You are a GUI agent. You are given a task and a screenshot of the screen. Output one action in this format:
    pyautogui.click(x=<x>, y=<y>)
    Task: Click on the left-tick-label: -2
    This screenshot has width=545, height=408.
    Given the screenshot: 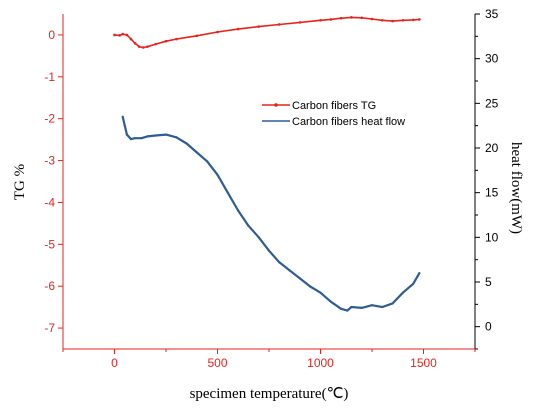 What is the action you would take?
    pyautogui.click(x=49, y=119)
    